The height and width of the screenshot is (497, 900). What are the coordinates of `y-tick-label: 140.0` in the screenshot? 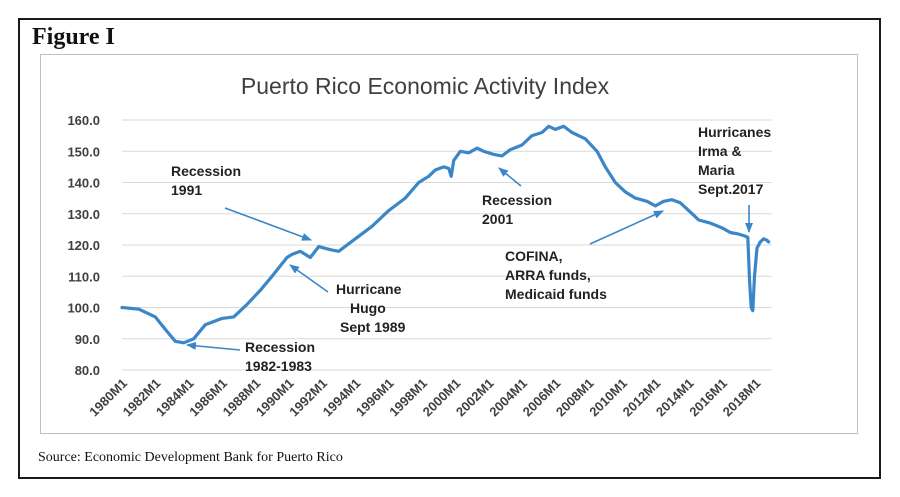 It's located at (83, 183).